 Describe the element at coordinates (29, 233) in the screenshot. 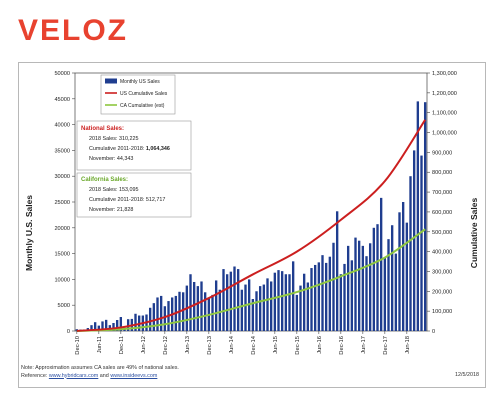

I see `y-axis-label-left: Monthly U.S. Sales` at that location.